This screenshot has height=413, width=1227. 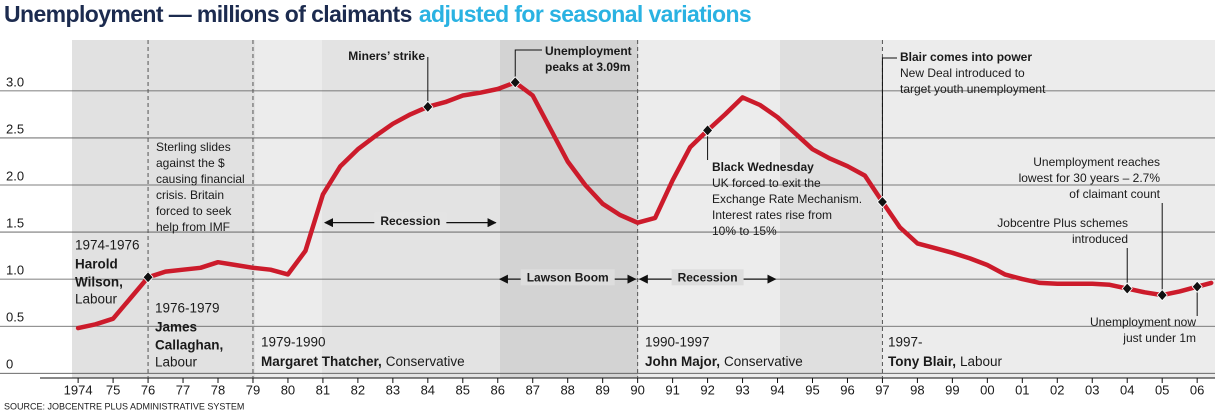 What do you see at coordinates (1162, 389) in the screenshot?
I see `x-tick-label: 05` at bounding box center [1162, 389].